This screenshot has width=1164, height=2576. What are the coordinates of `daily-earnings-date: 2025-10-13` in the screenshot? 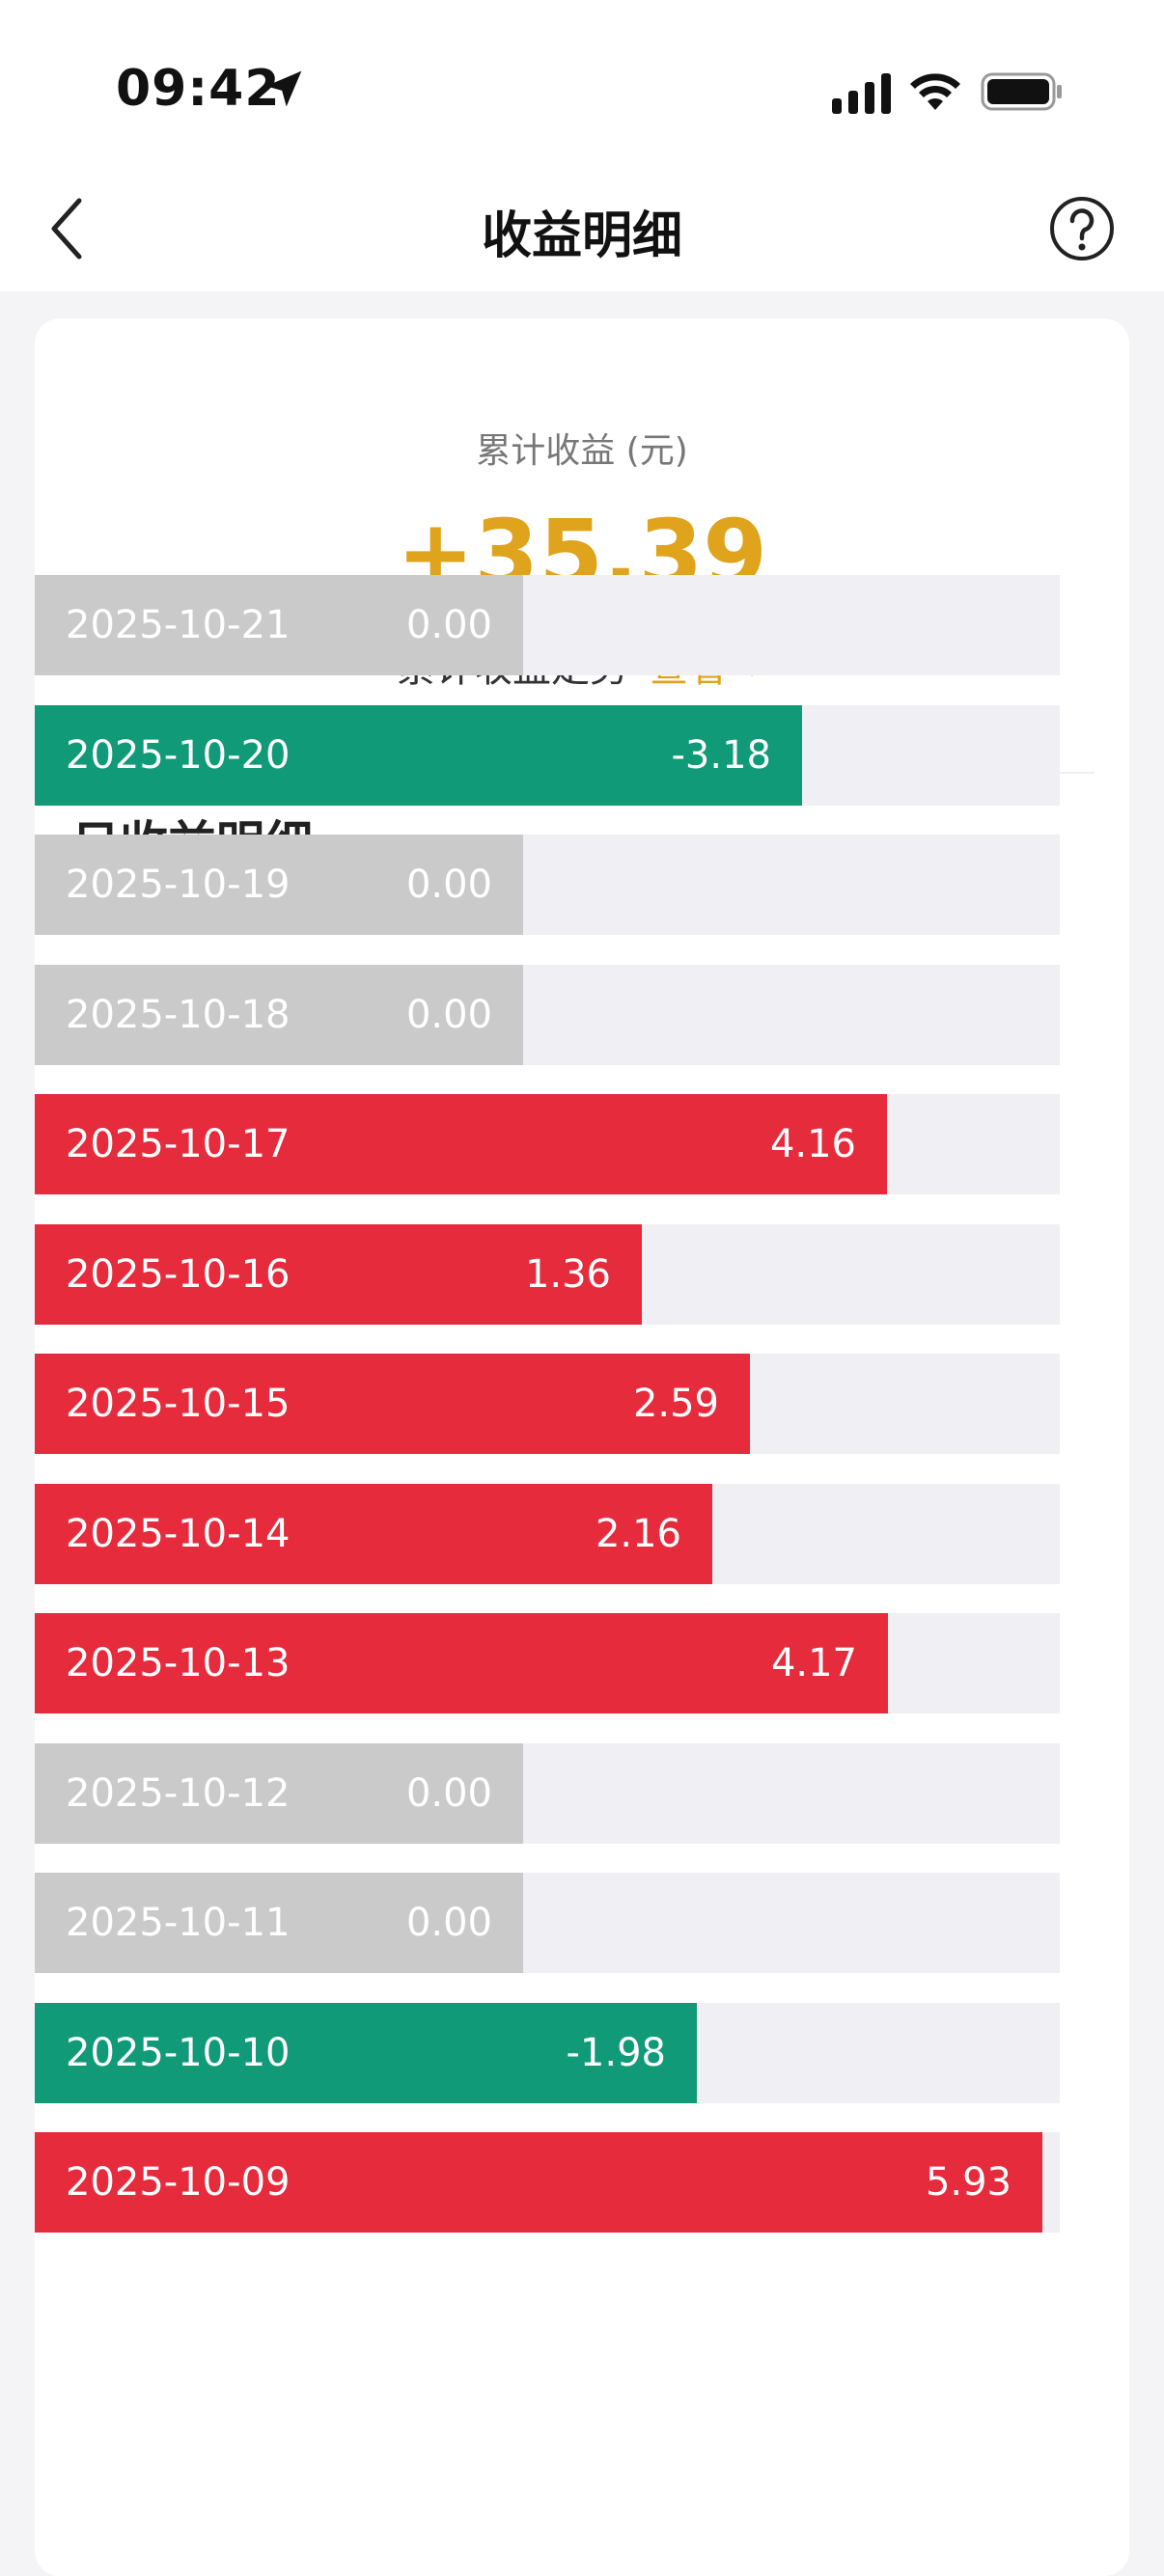 It's located at (179, 1663).